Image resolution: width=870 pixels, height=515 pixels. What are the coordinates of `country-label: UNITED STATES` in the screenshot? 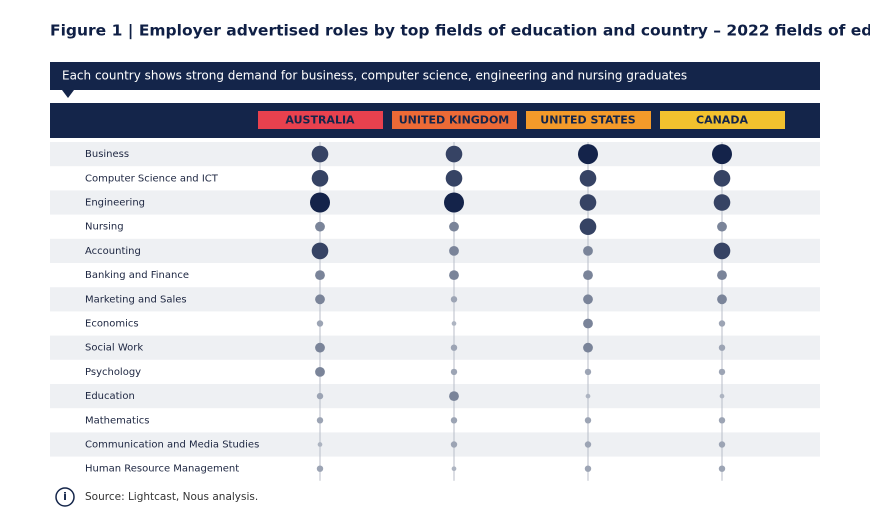 It's located at (587, 120).